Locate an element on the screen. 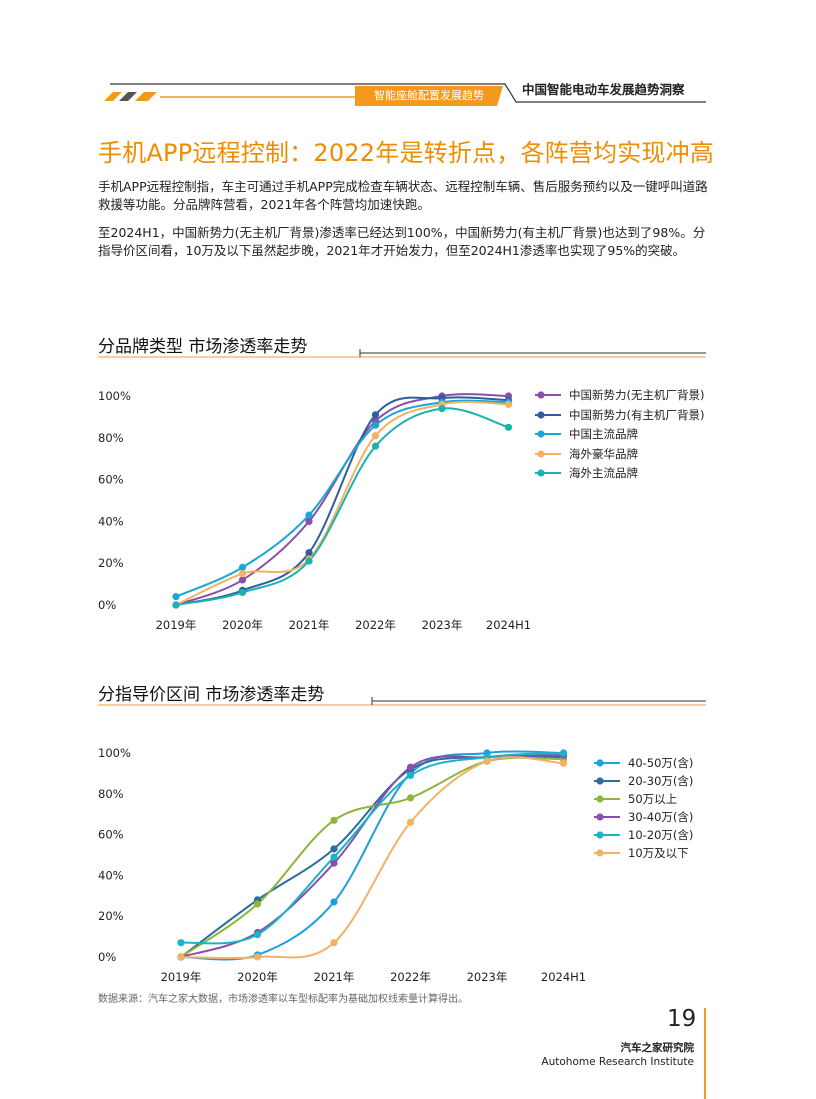 Image resolution: width=816 pixels, height=1099 pixels. x-tick-label: 2020年 is located at coordinates (242, 625).